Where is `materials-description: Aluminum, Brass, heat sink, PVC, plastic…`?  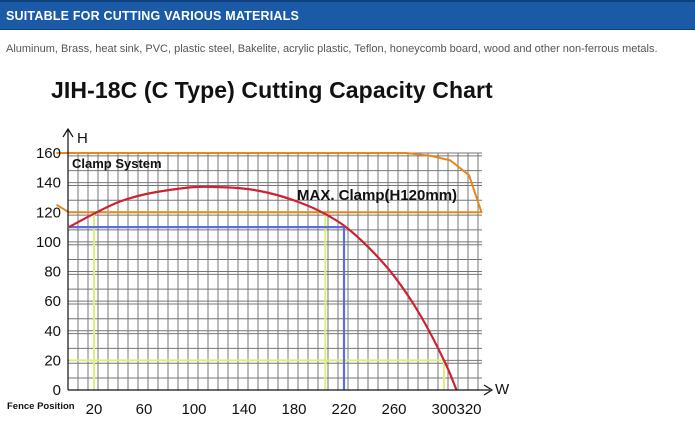 materials-description: Aluminum, Brass, heat sink, PVC, plastic… is located at coordinates (332, 49).